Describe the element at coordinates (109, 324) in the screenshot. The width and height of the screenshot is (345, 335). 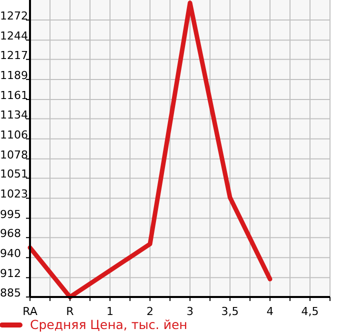
I see `legend-label: Средняя Цена, тыс. йен` at that location.